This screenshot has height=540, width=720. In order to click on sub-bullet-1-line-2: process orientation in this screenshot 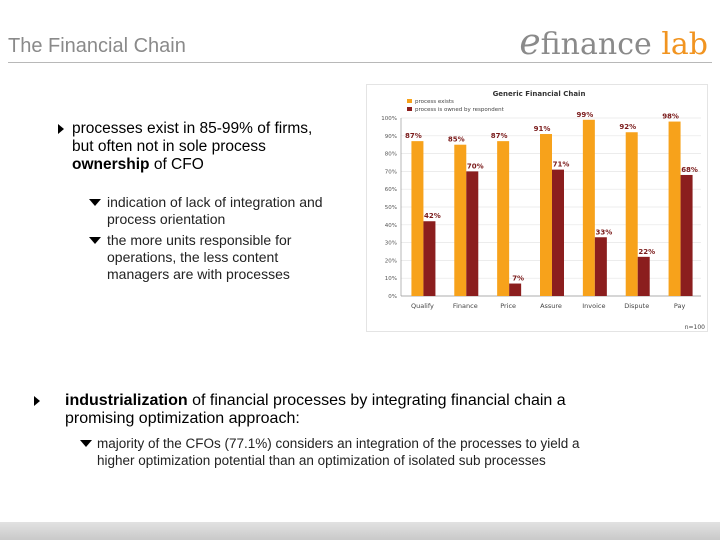, I will do `click(166, 219)`.